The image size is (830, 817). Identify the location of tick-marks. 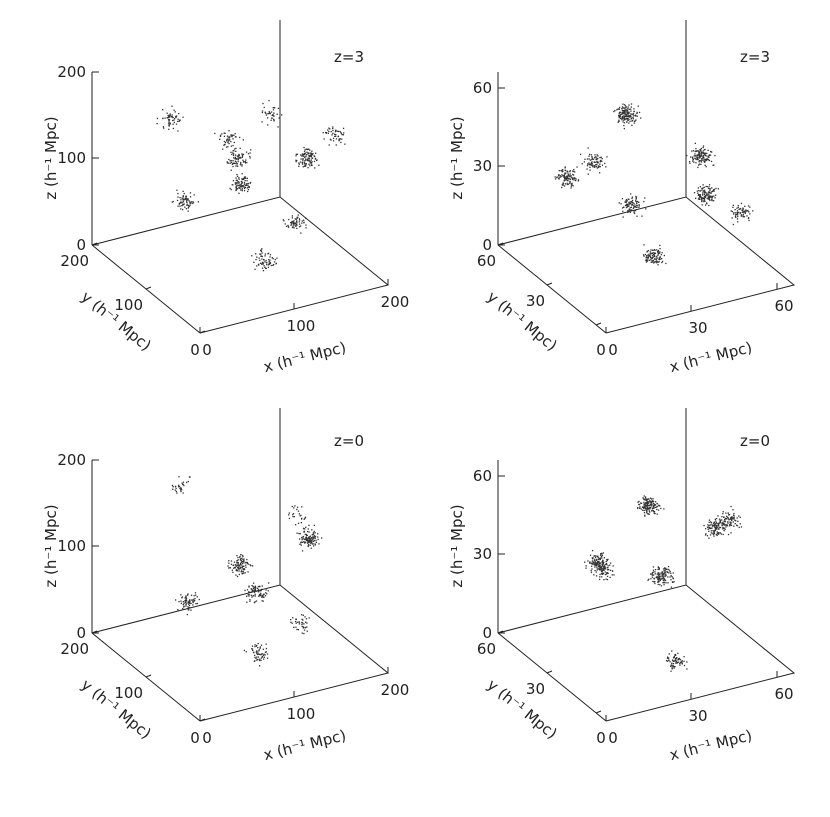
(240, 590).